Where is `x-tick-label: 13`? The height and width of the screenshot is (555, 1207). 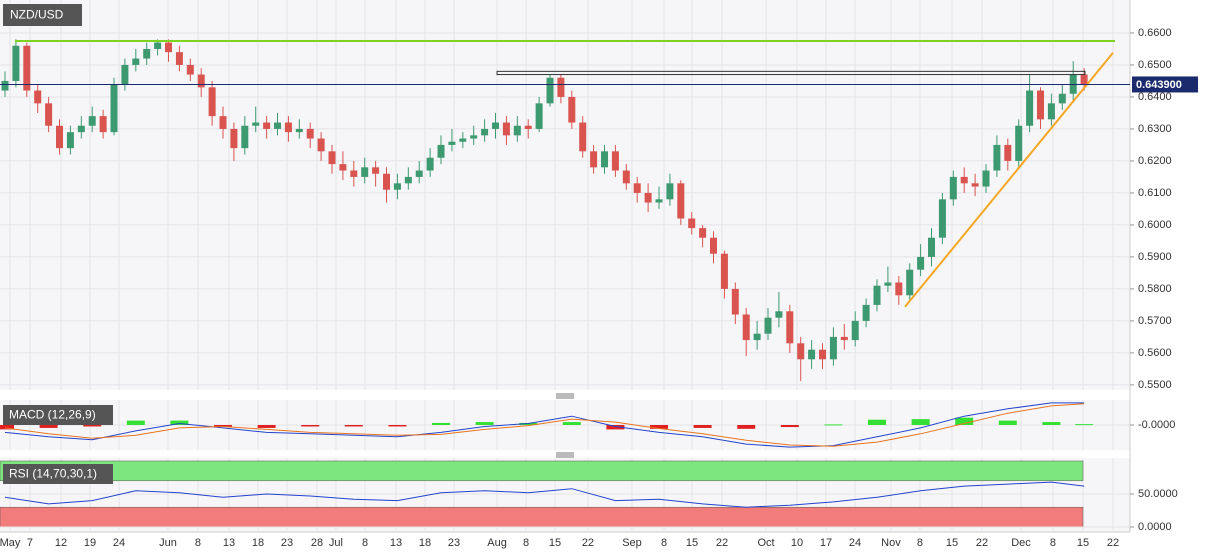
x-tick-label: 13 is located at coordinates (229, 543).